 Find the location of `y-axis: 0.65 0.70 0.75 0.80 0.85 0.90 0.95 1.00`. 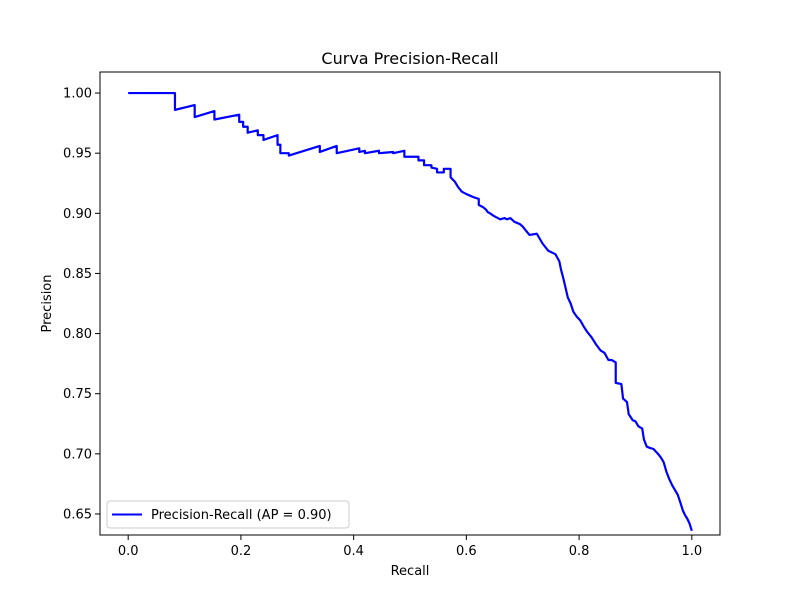

y-axis: 0.65 0.70 0.75 0.80 0.85 0.90 0.95 1.00 is located at coordinates (81, 304).